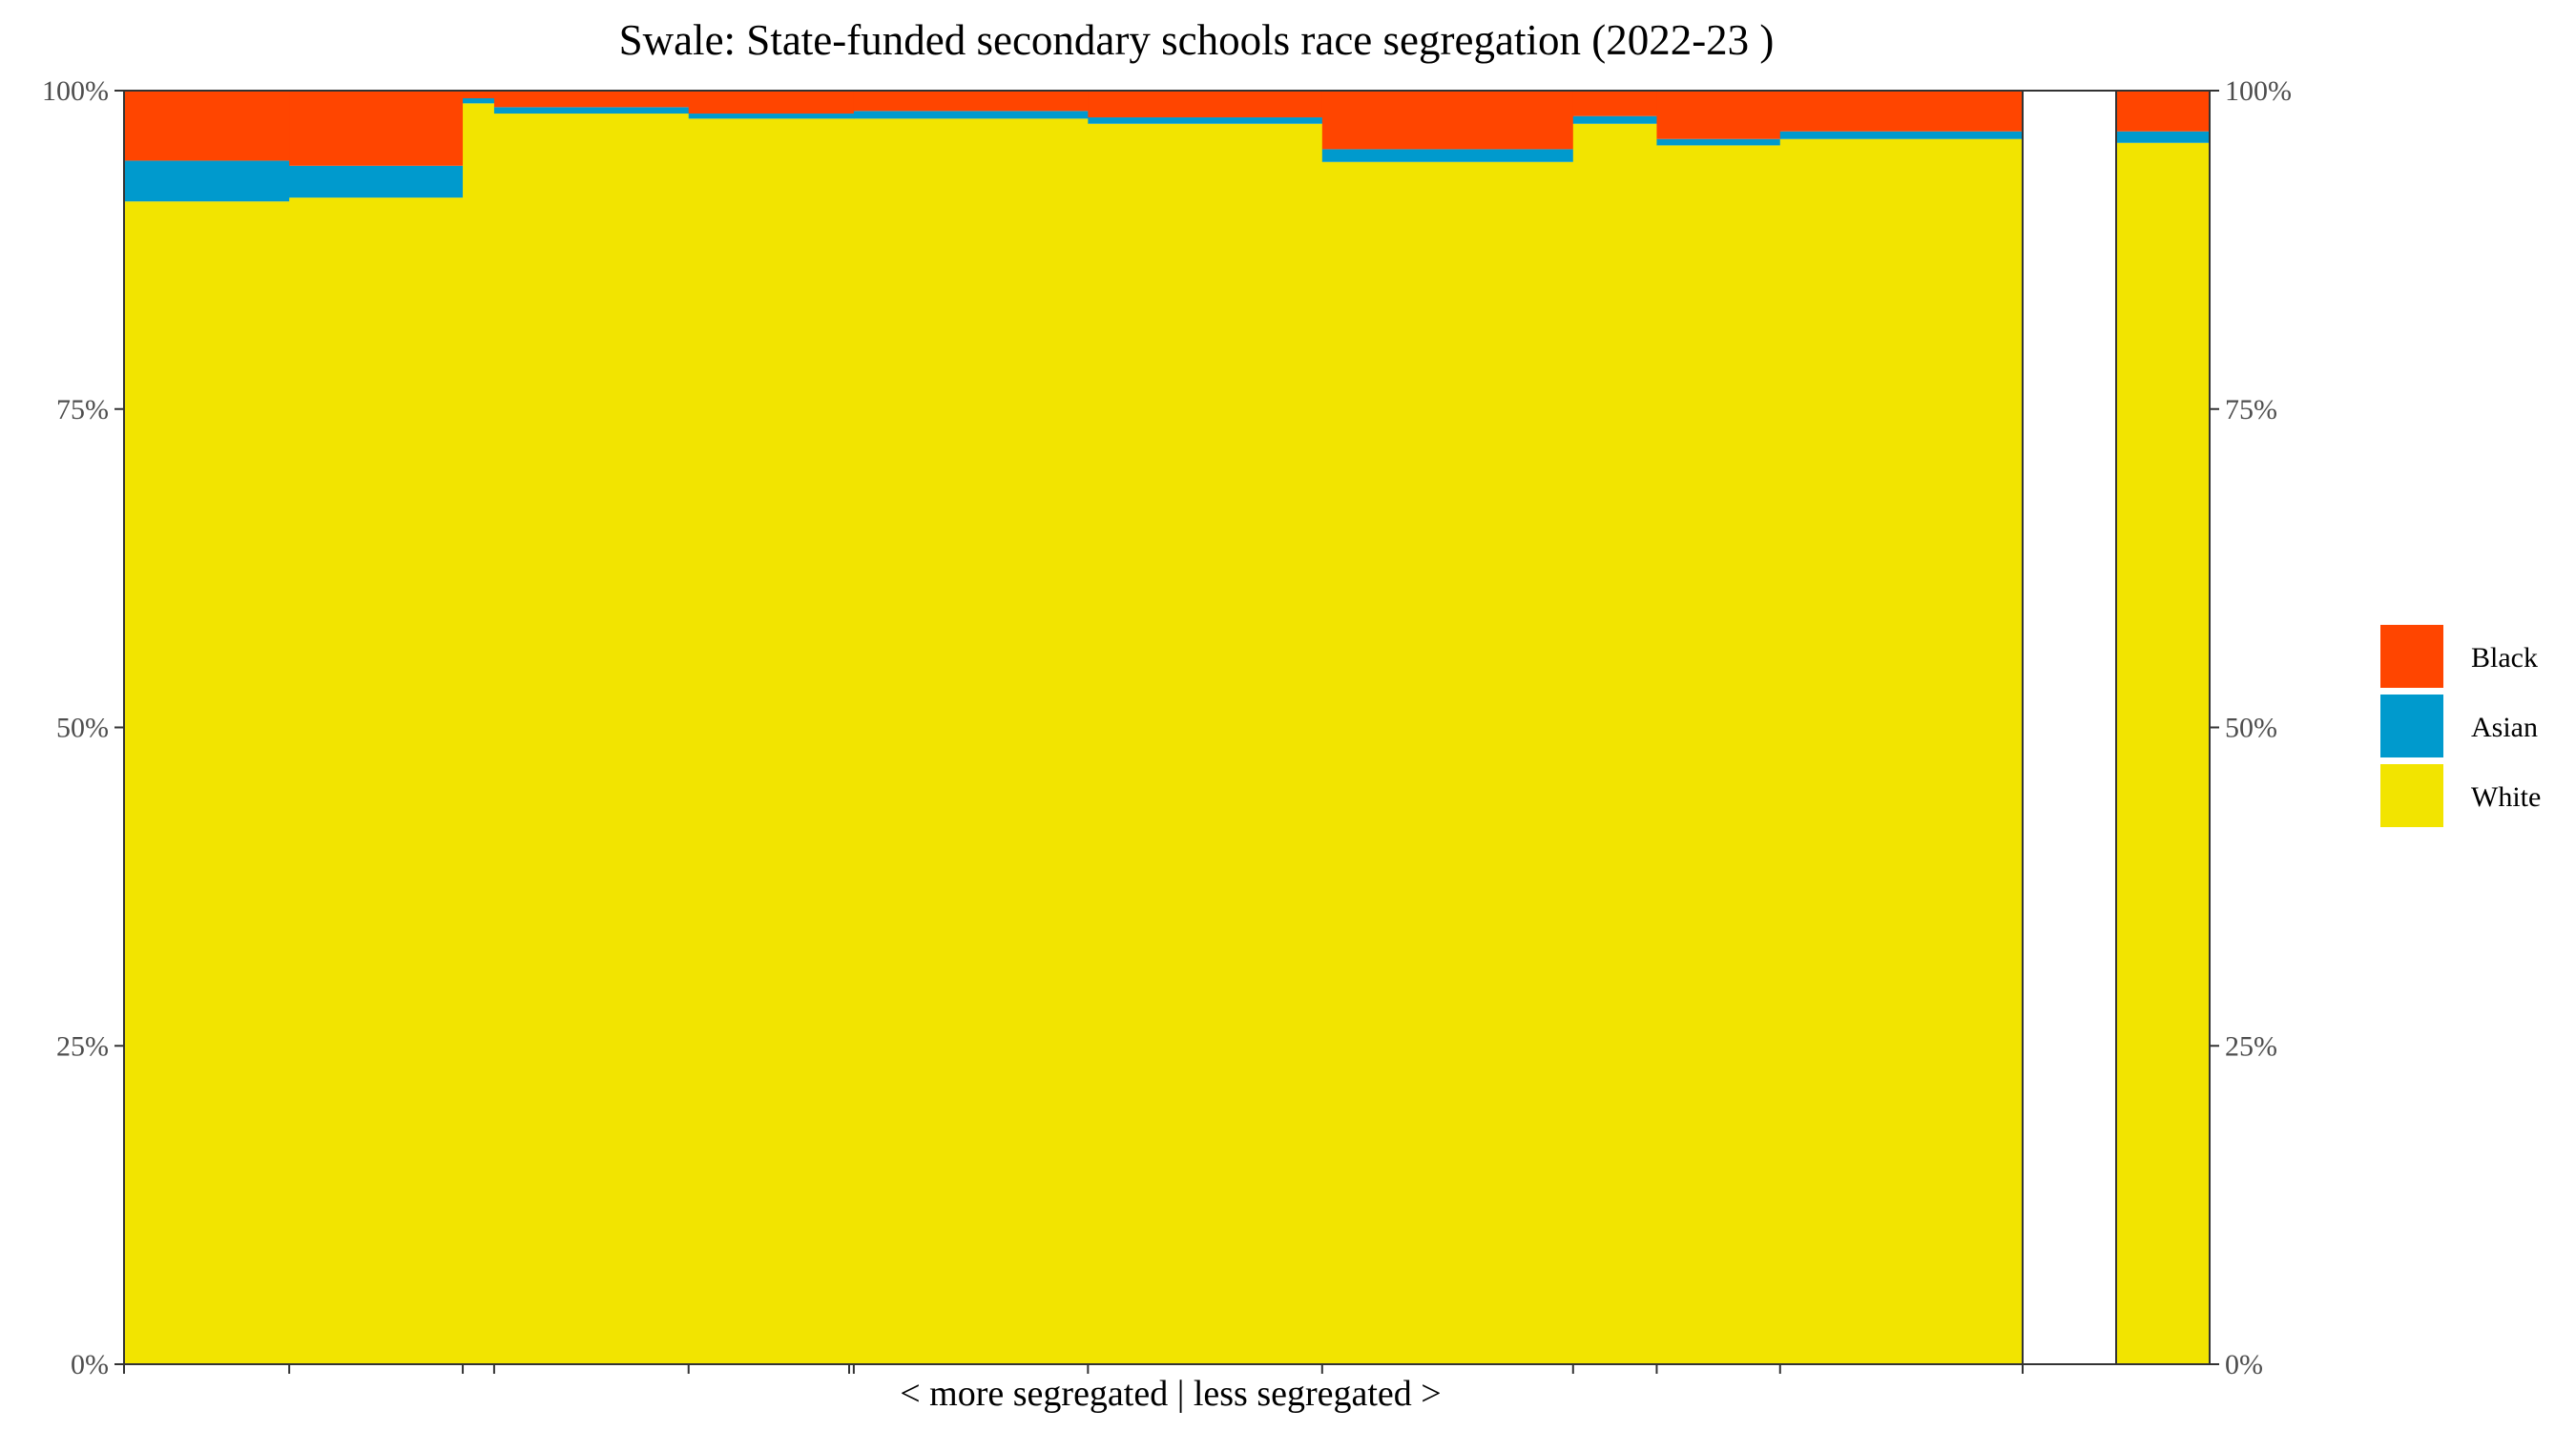  What do you see at coordinates (2258, 91) in the screenshot?
I see `y-tick-label-right: 100%` at bounding box center [2258, 91].